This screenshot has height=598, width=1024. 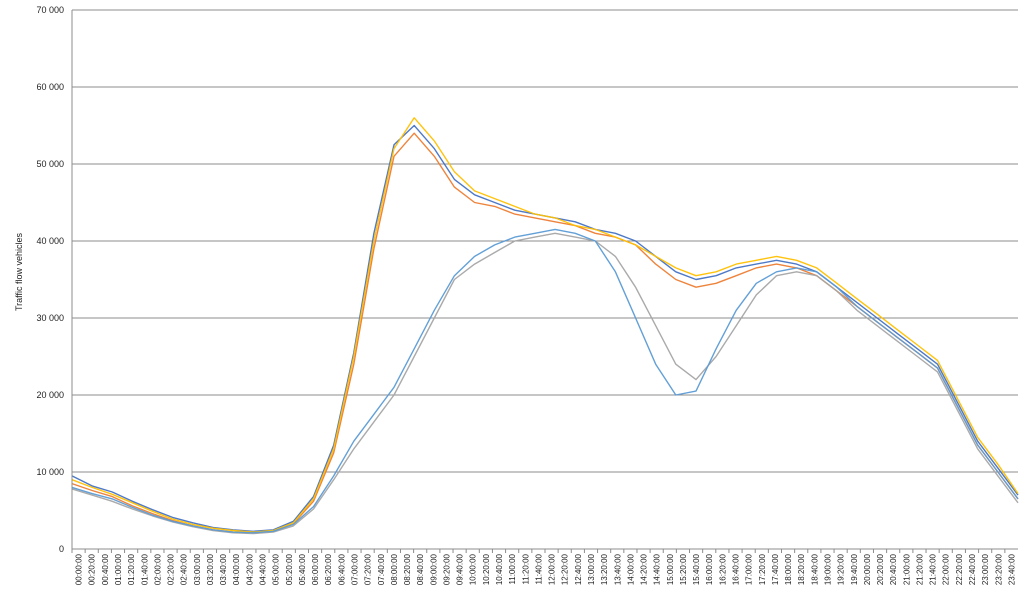 What do you see at coordinates (105, 569) in the screenshot?
I see `x-tick-label: 00:40:00` at bounding box center [105, 569].